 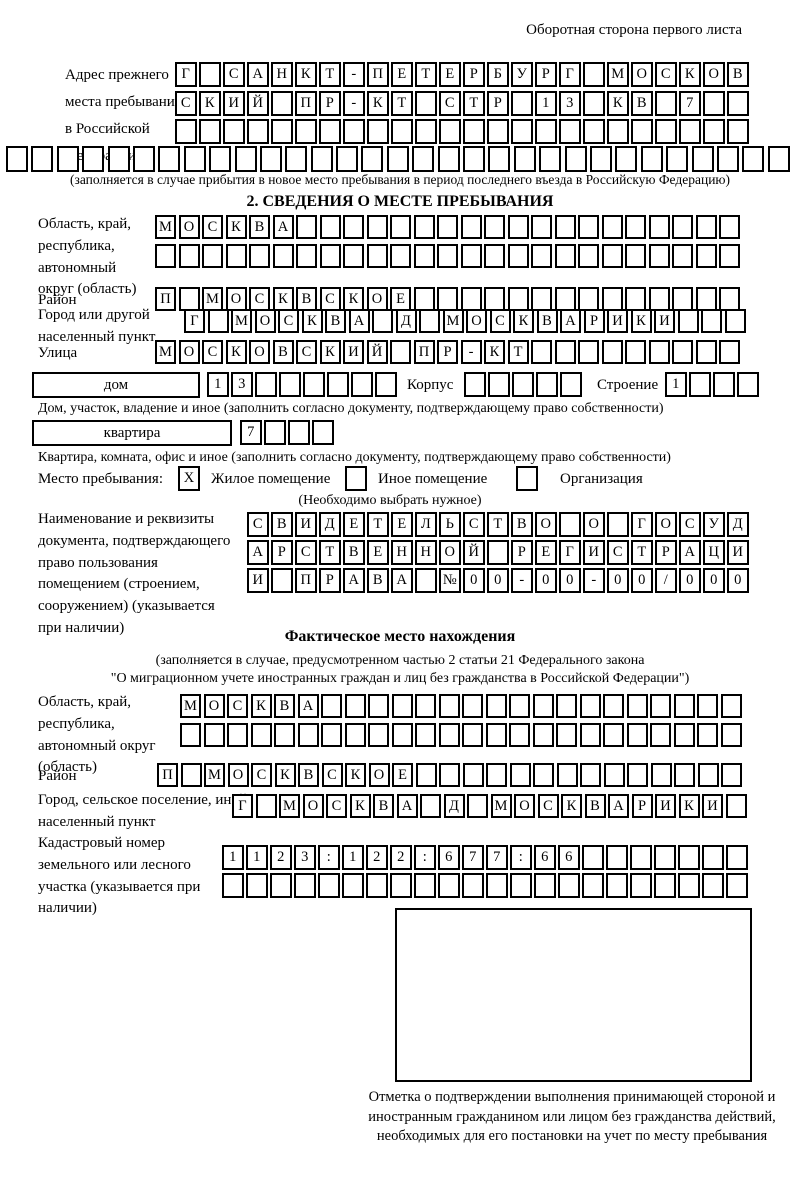 What do you see at coordinates (426, 524) in the screenshot?
I see `char-cell: Л` at bounding box center [426, 524].